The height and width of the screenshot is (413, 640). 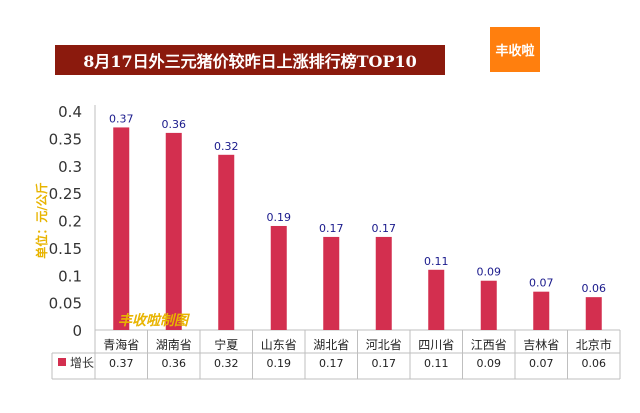 What do you see at coordinates (62, 362) in the screenshot?
I see `legend-swatch` at bounding box center [62, 362].